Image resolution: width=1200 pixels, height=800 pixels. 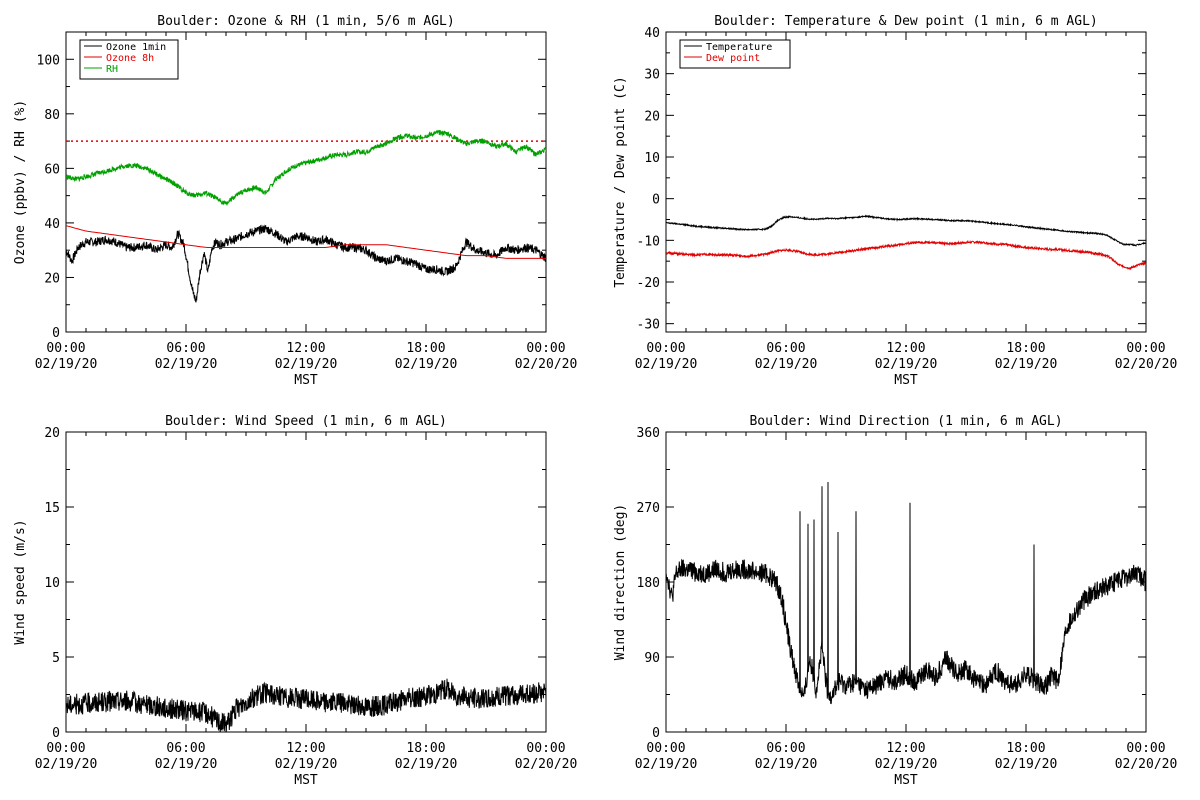 I want to click on y-tick-label: 5, so click(x=56, y=658).